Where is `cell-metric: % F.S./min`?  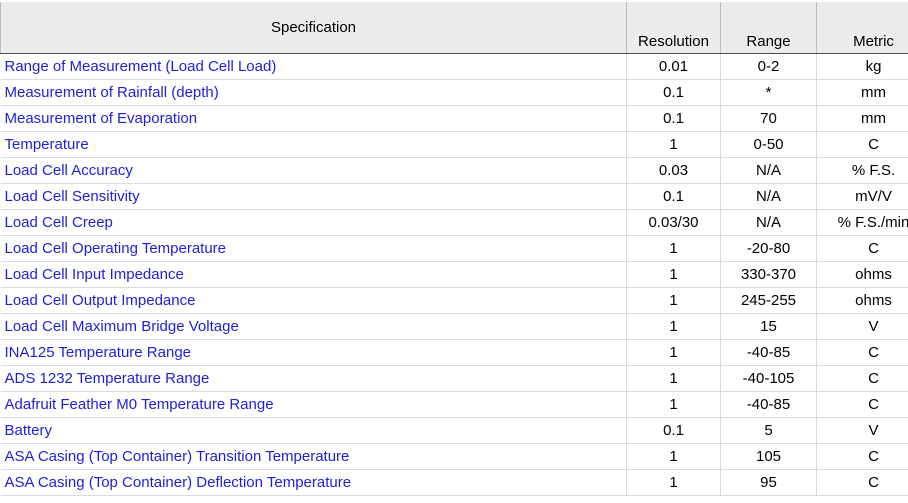 cell-metric: % F.S./min is located at coordinates (862, 222).